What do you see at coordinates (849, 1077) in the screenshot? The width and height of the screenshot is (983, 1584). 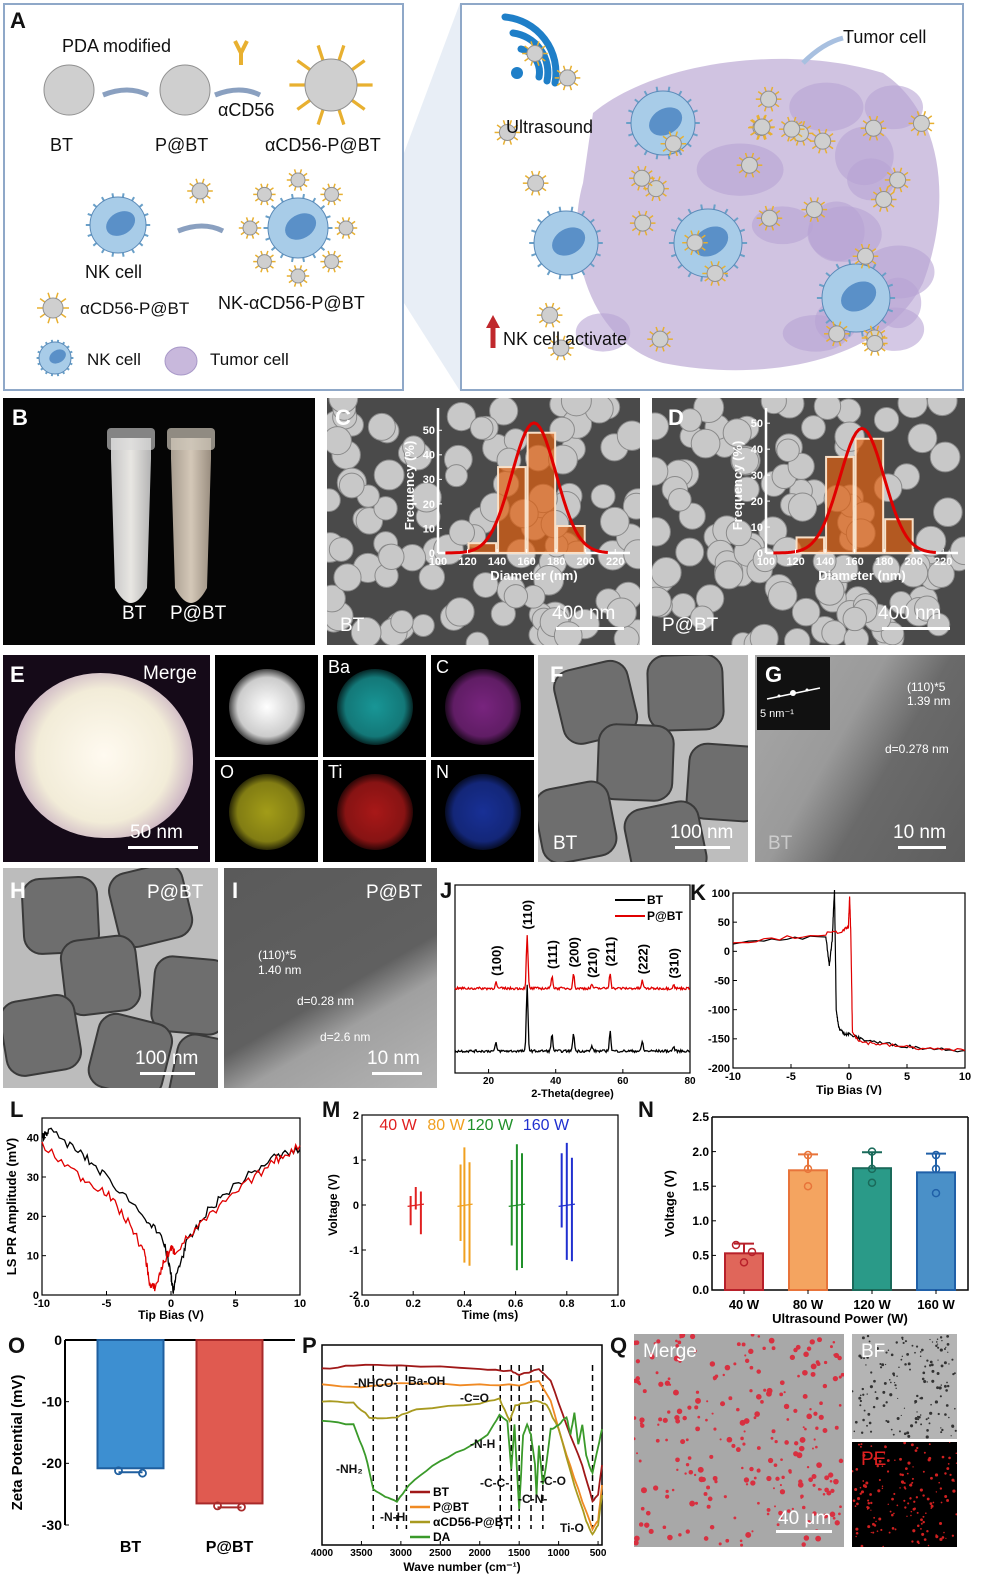 I see `x-tick-label: 0` at bounding box center [849, 1077].